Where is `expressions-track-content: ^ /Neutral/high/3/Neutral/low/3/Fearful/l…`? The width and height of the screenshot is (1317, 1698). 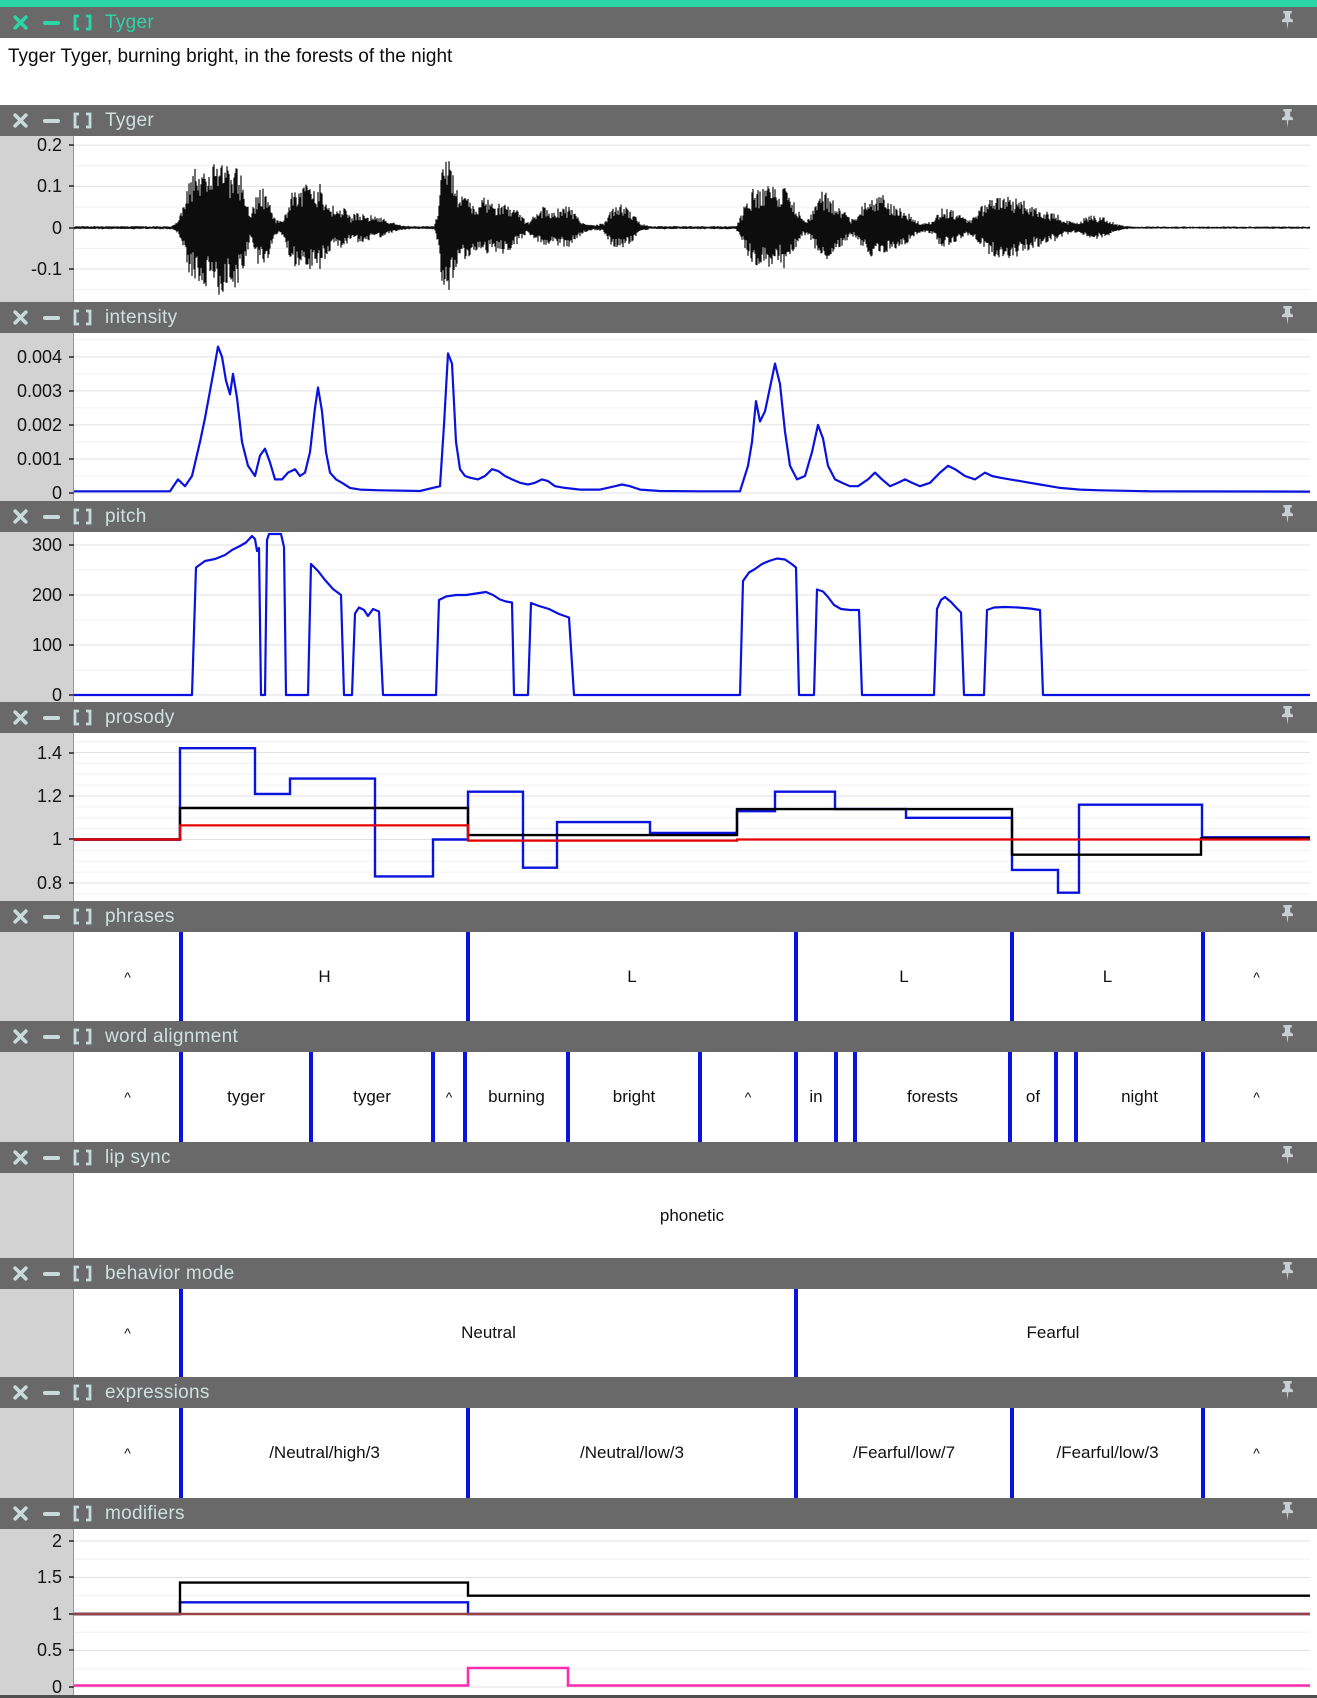
expressions-track-content: ^ /Neutral/high/3/Neutral/low/3/Fearful/l… is located at coordinates (658, 1453).